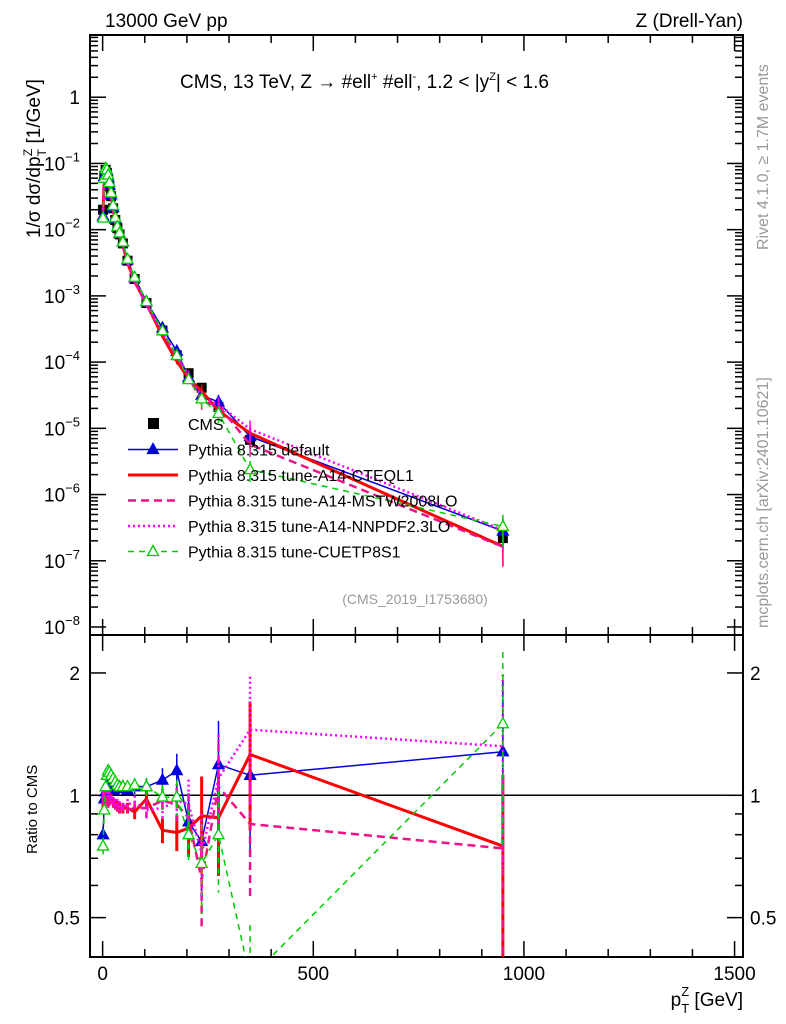 This screenshot has height=1024, width=786. I want to click on side-label-rivet: Rivet 4.1.0, ≥ 1.7M events, so click(763, 157).